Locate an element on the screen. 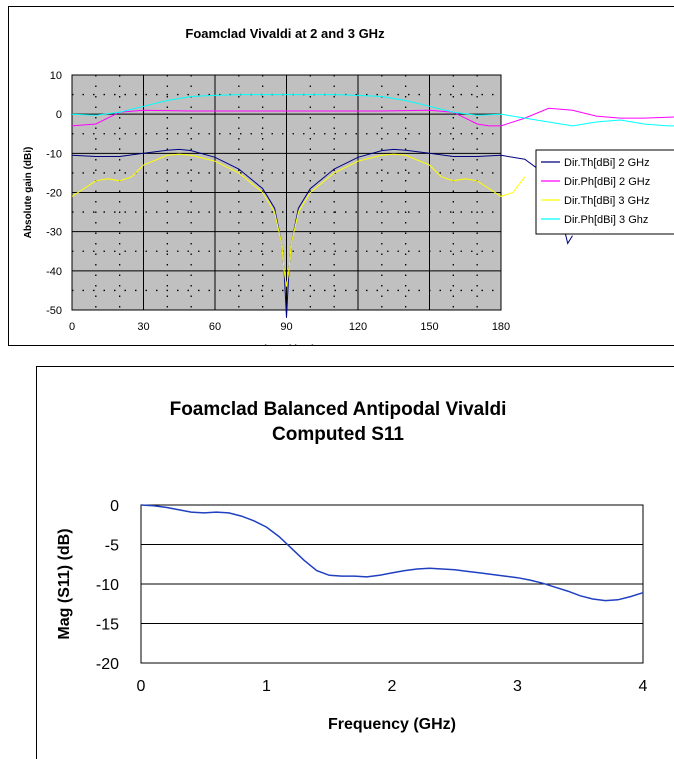 This screenshot has height=759, width=674. x-tick-label: 150 is located at coordinates (429, 327).